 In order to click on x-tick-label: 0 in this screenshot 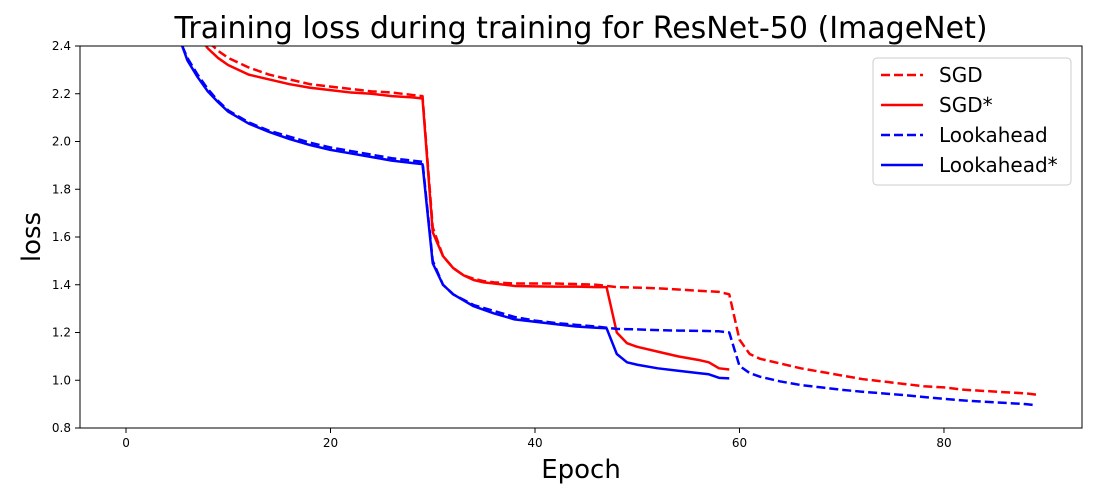, I will do `click(126, 443)`.